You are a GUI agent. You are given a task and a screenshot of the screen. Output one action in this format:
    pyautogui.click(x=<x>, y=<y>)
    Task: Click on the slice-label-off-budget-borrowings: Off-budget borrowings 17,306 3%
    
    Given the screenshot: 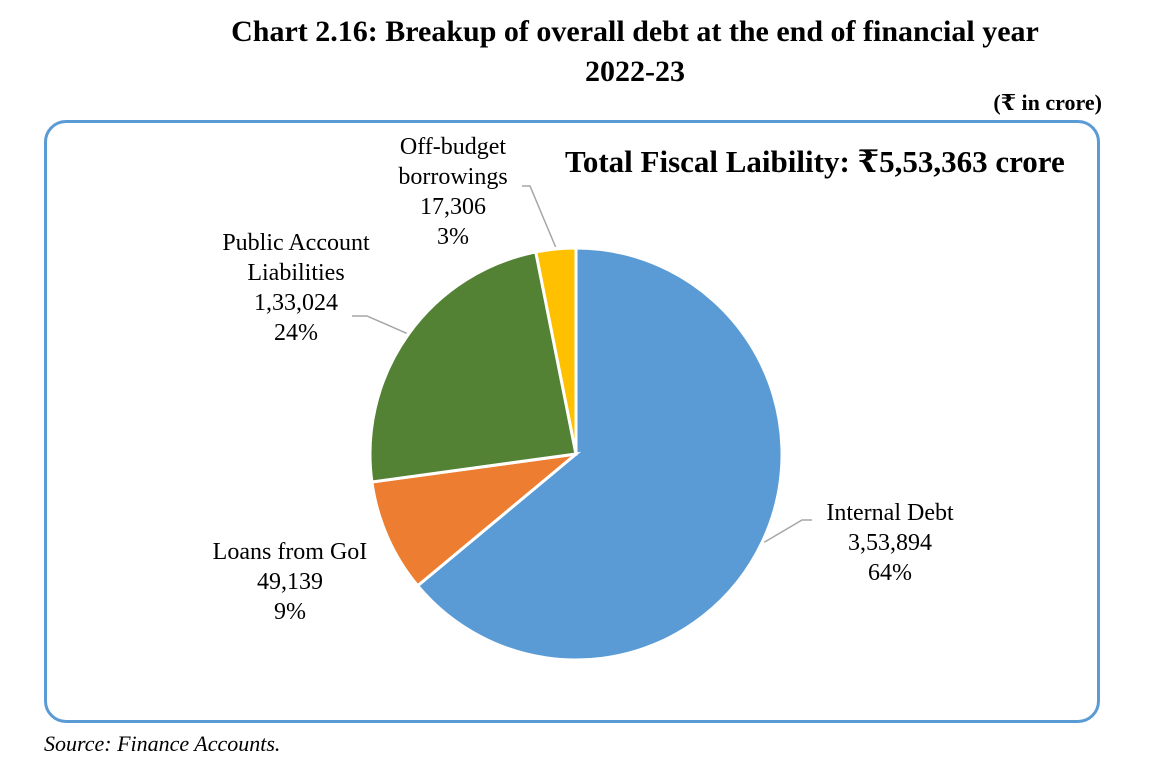 What is the action you would take?
    pyautogui.click(x=453, y=192)
    